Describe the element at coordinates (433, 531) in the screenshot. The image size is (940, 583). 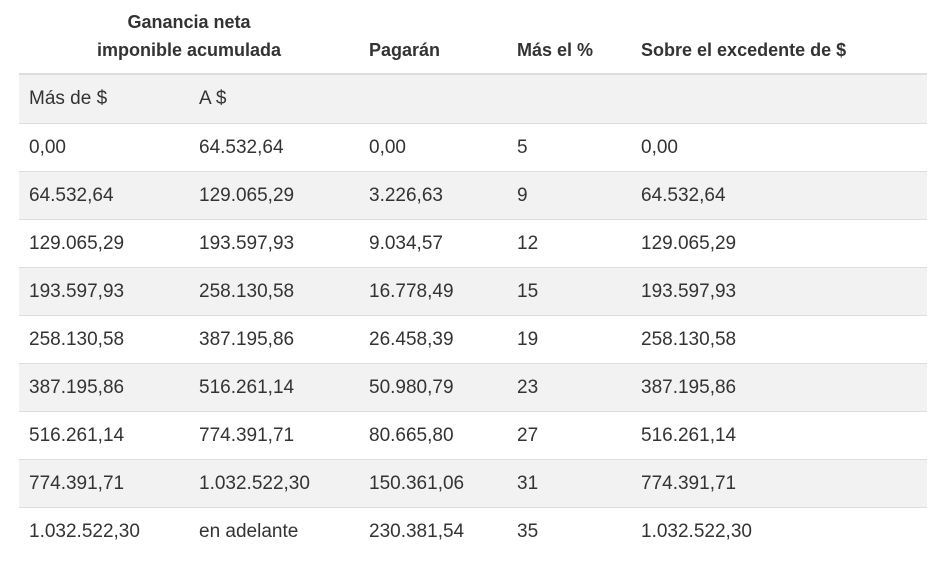
I see `cell-pagaran: 230.381,54` at that location.